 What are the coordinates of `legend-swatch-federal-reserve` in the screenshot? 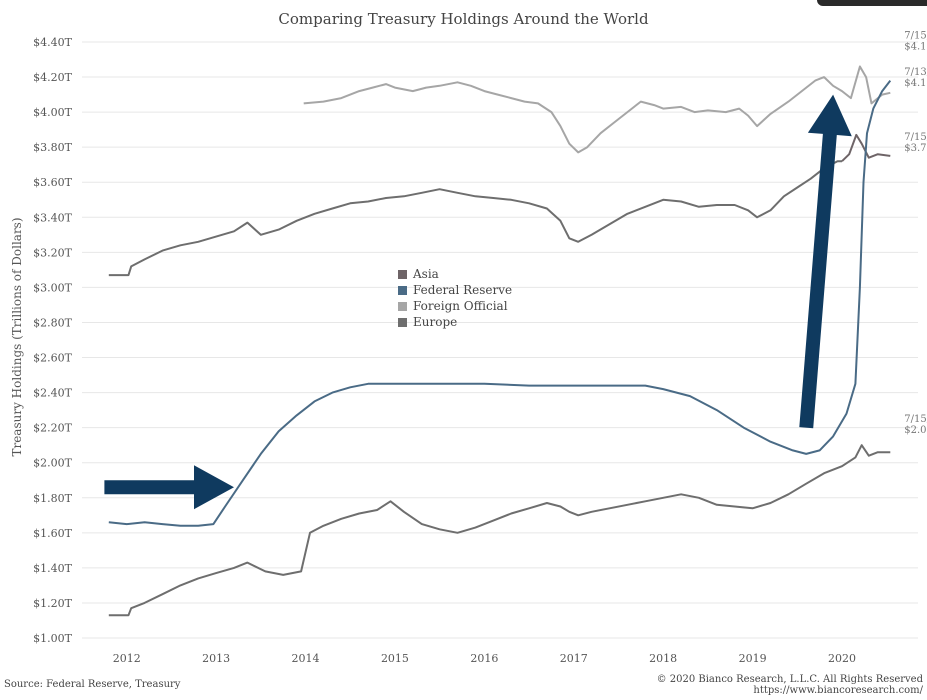 It's located at (402, 290).